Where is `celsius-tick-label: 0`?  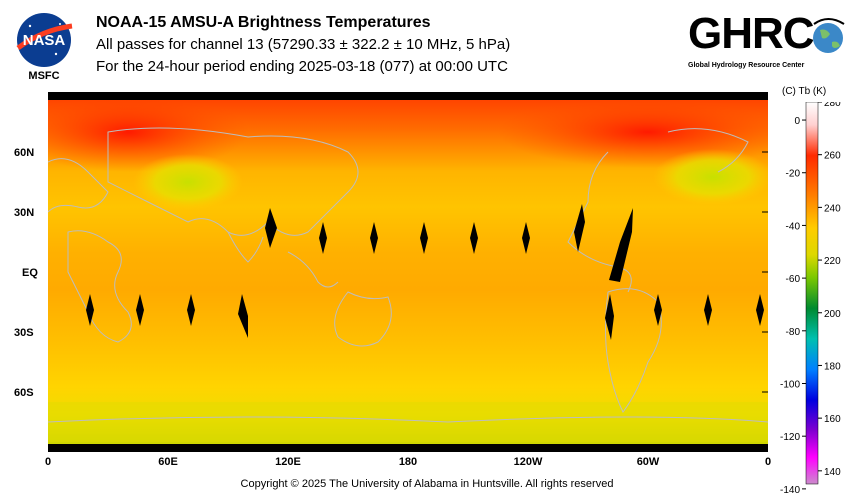 celsius-tick-label: 0 is located at coordinates (797, 121).